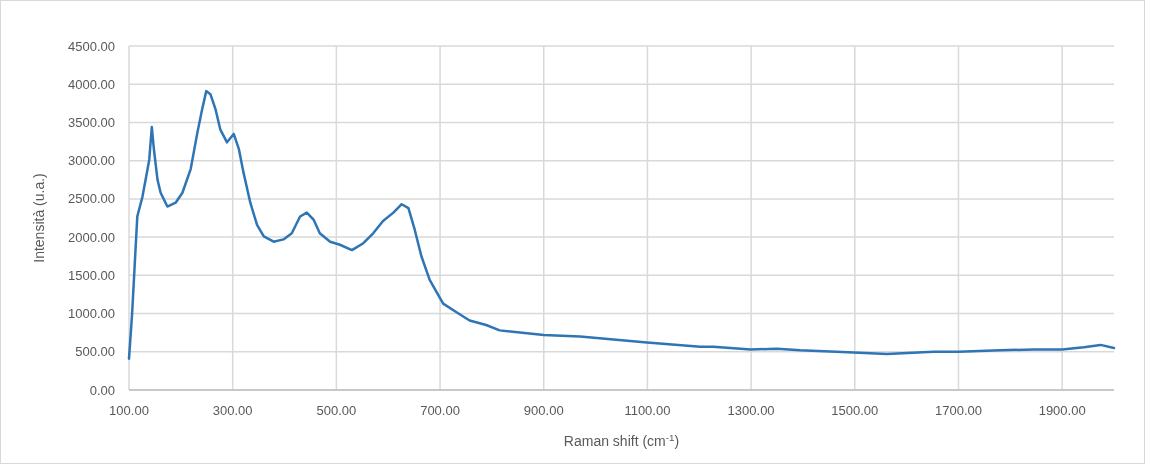 The height and width of the screenshot is (464, 1152). I want to click on x-tick-label: 900.00, so click(543, 410).